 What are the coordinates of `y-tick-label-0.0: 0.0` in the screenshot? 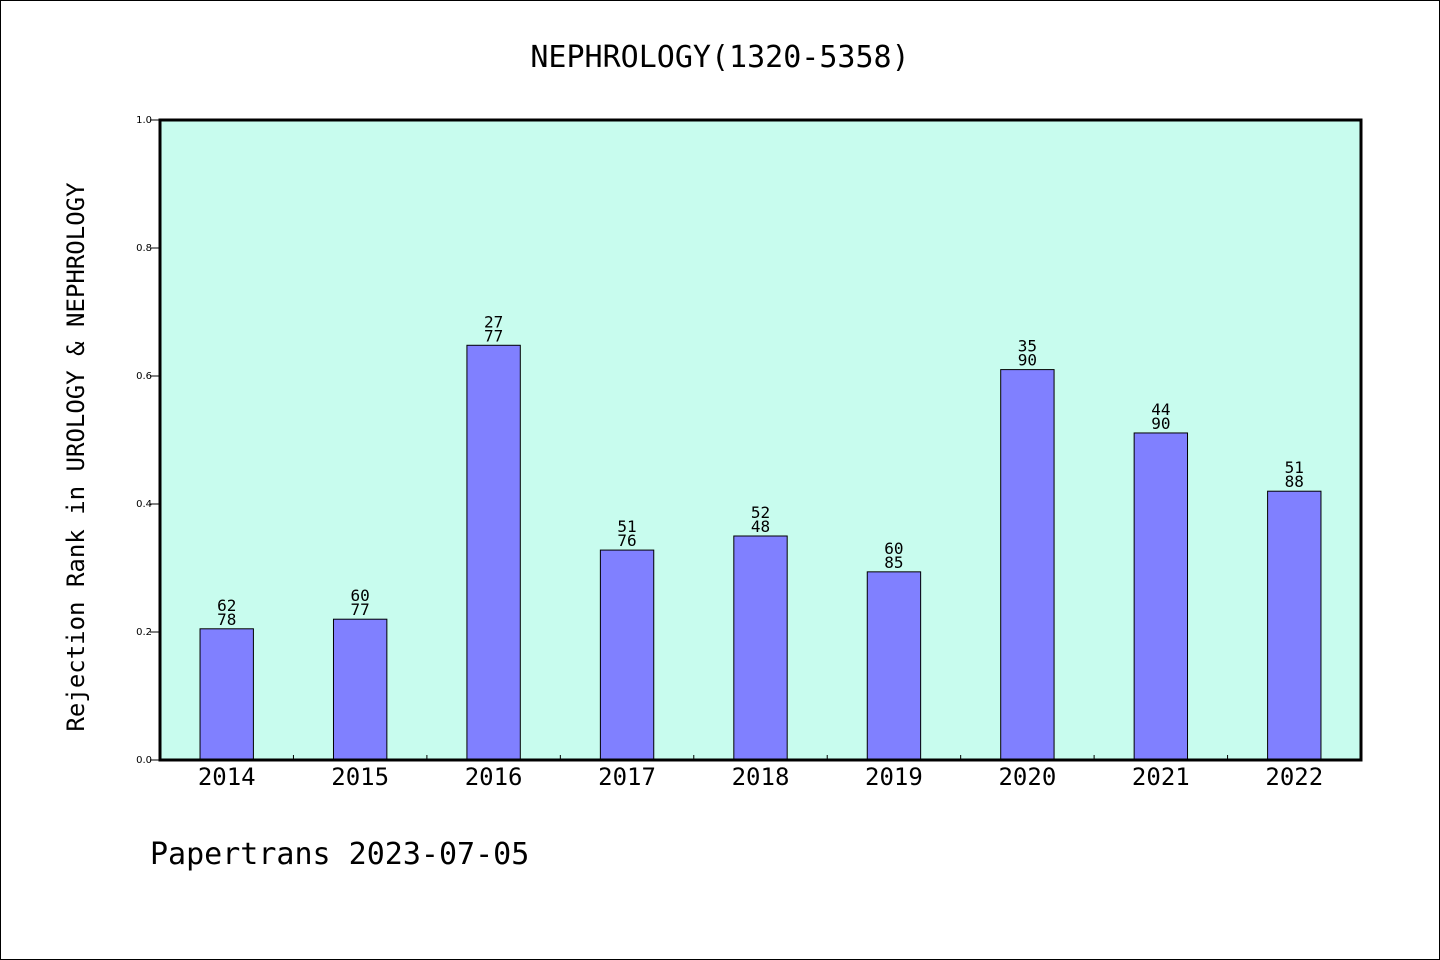 It's located at (144, 760).